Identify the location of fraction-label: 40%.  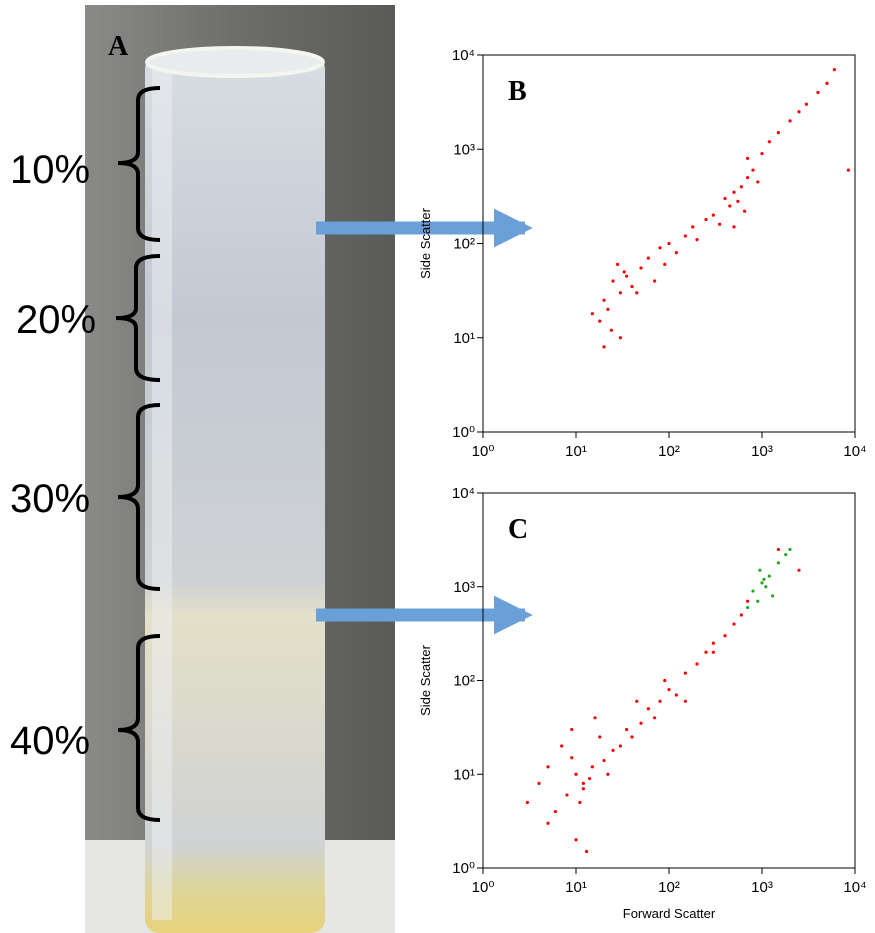
(50, 741).